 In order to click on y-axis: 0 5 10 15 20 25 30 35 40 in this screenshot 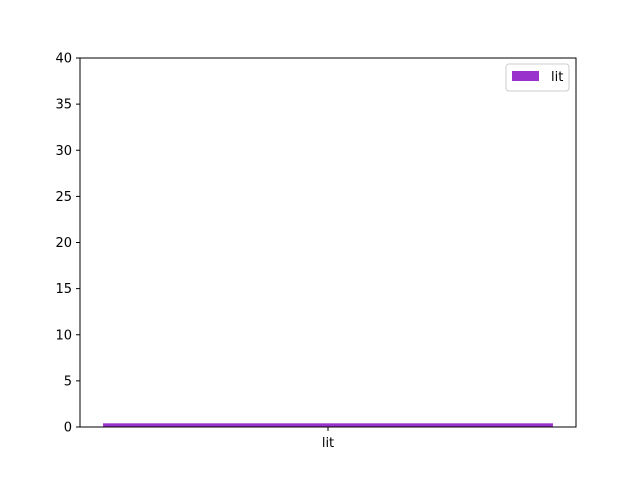, I will do `click(67, 244)`.